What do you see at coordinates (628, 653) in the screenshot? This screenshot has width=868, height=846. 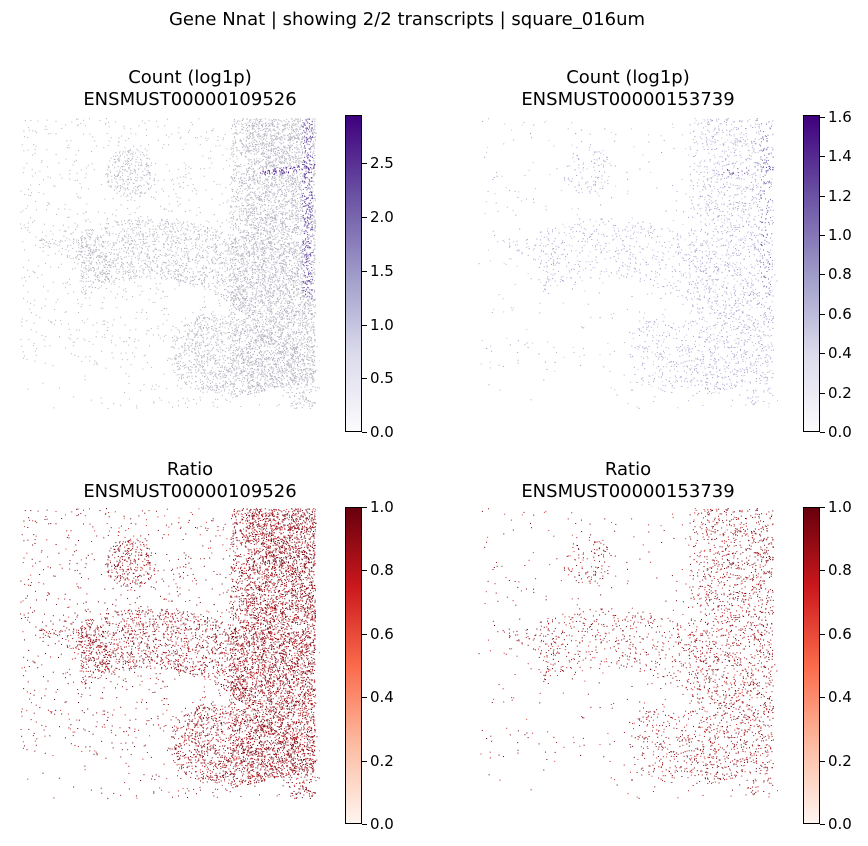 I see `panel-4-scatter` at bounding box center [628, 653].